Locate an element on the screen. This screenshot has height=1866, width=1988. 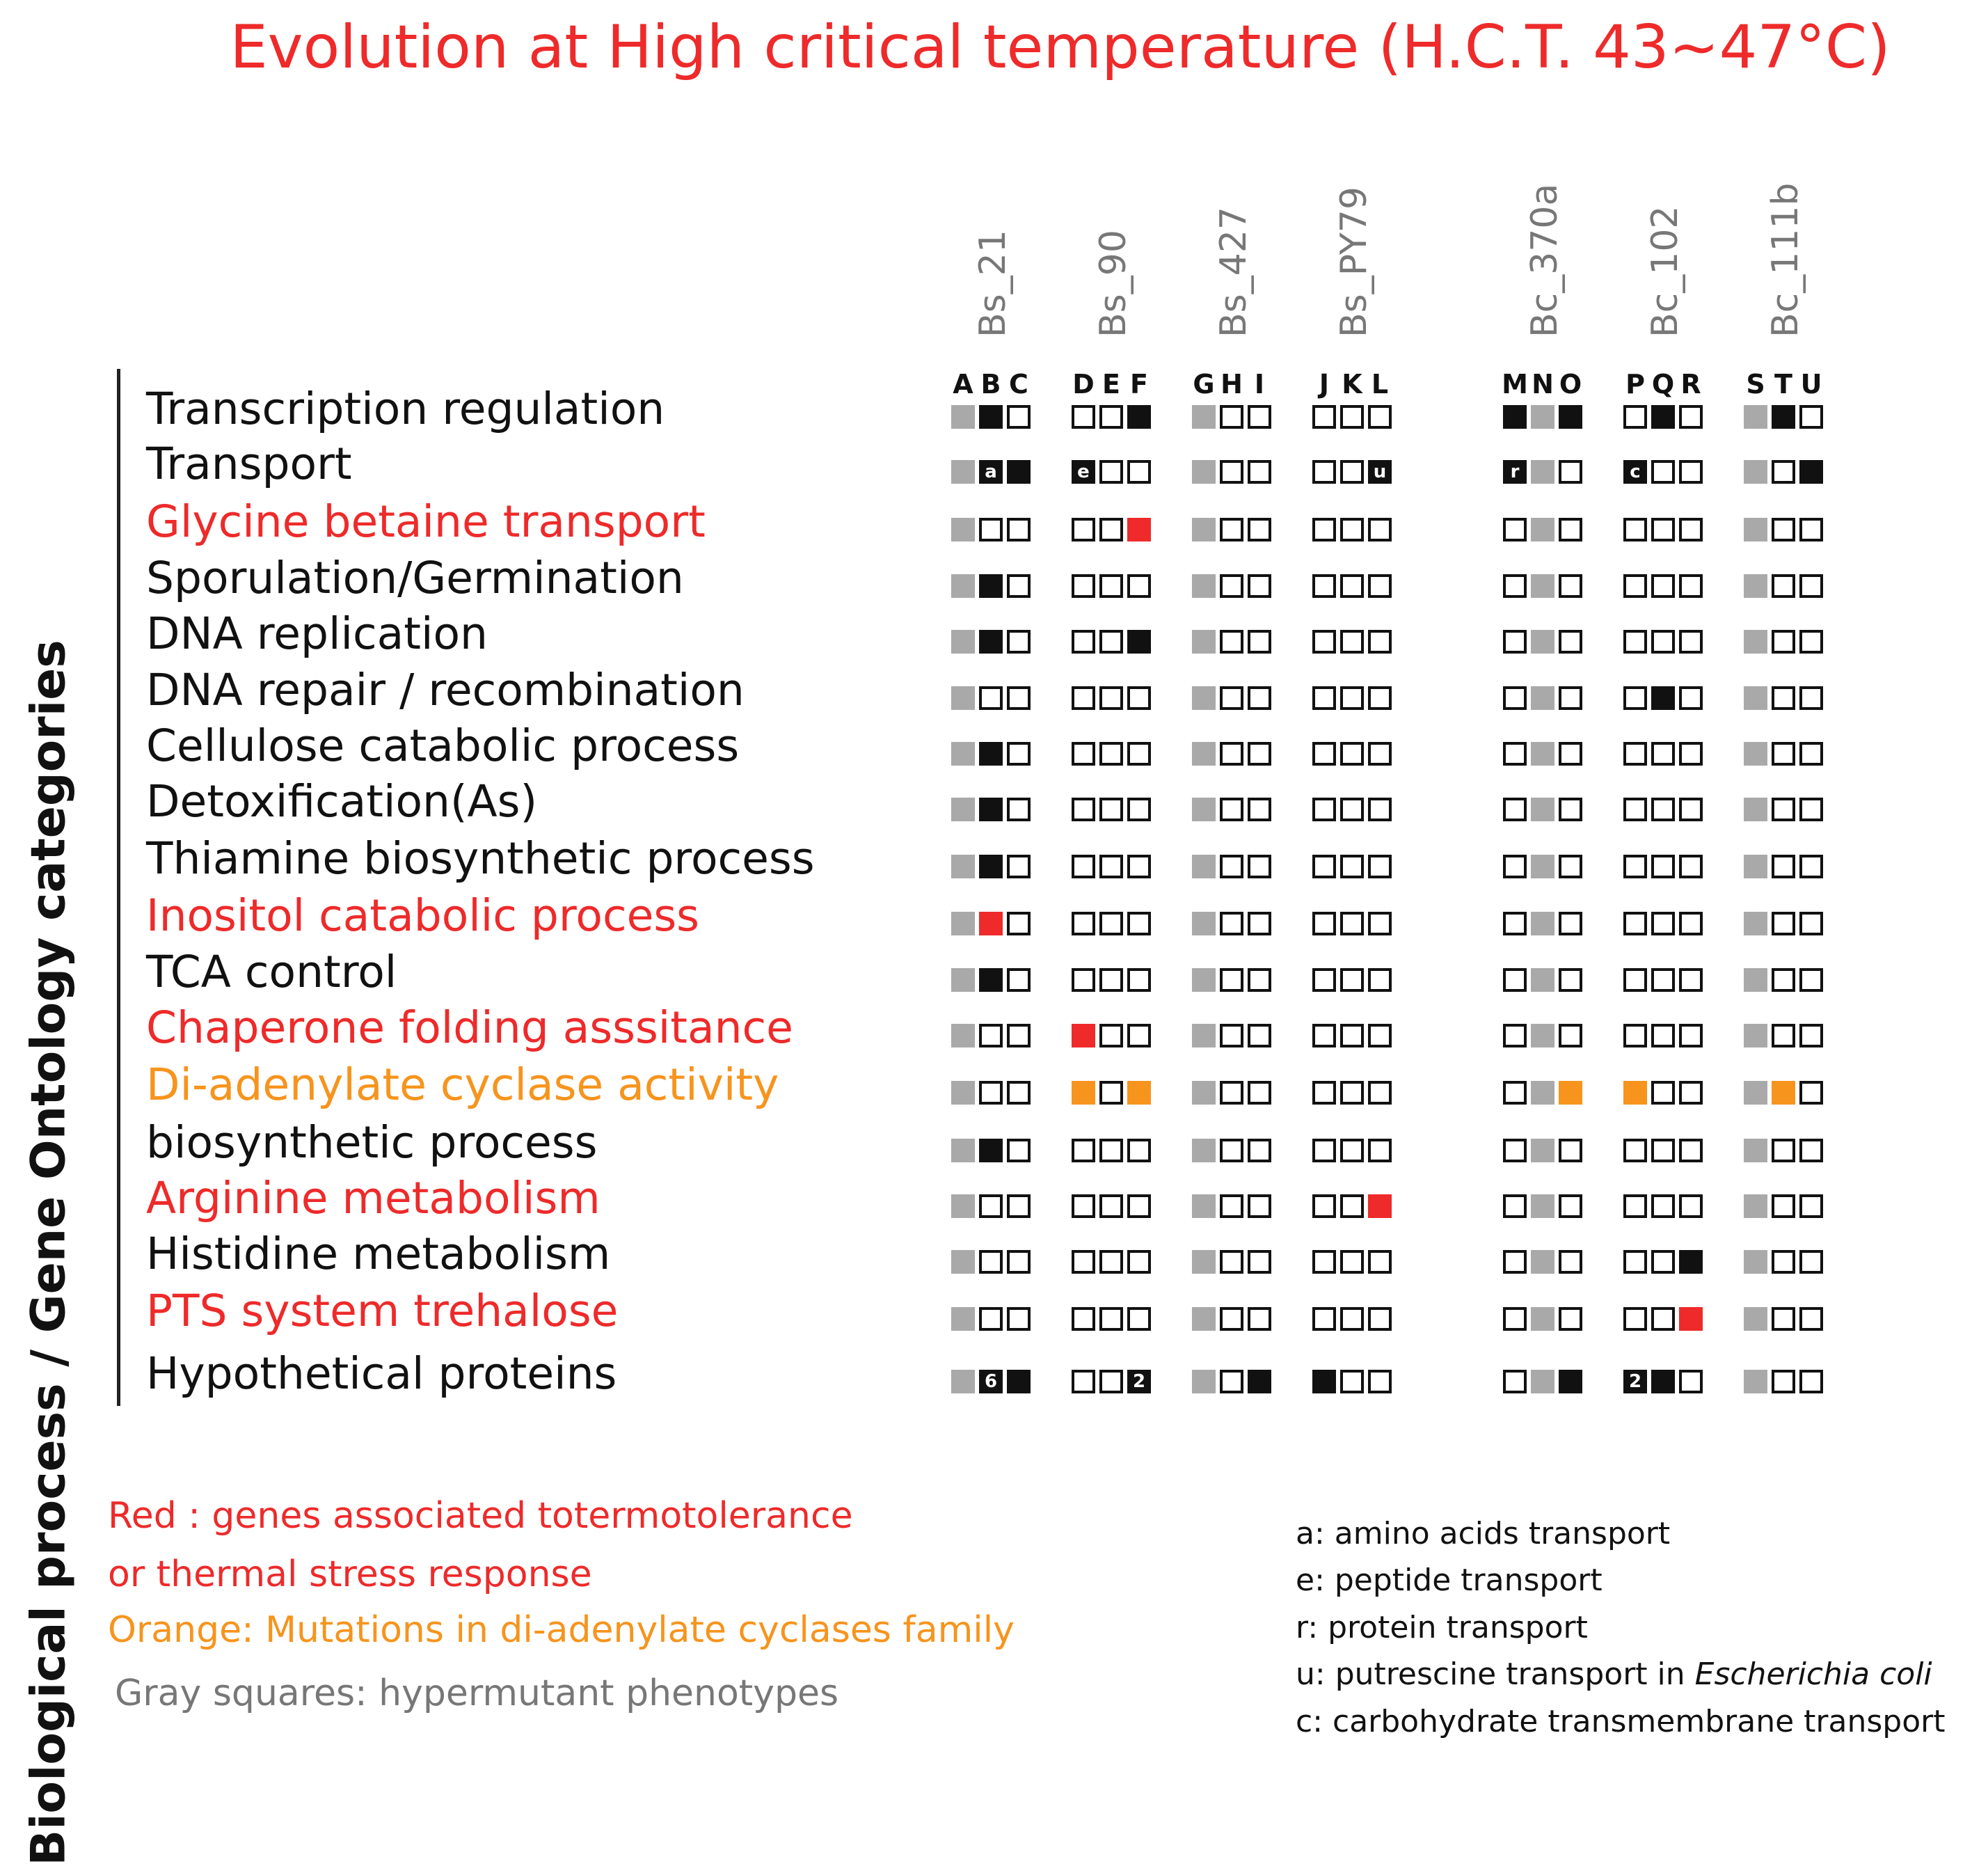
category-label: Sporulation/Germination is located at coordinates (415, 578).